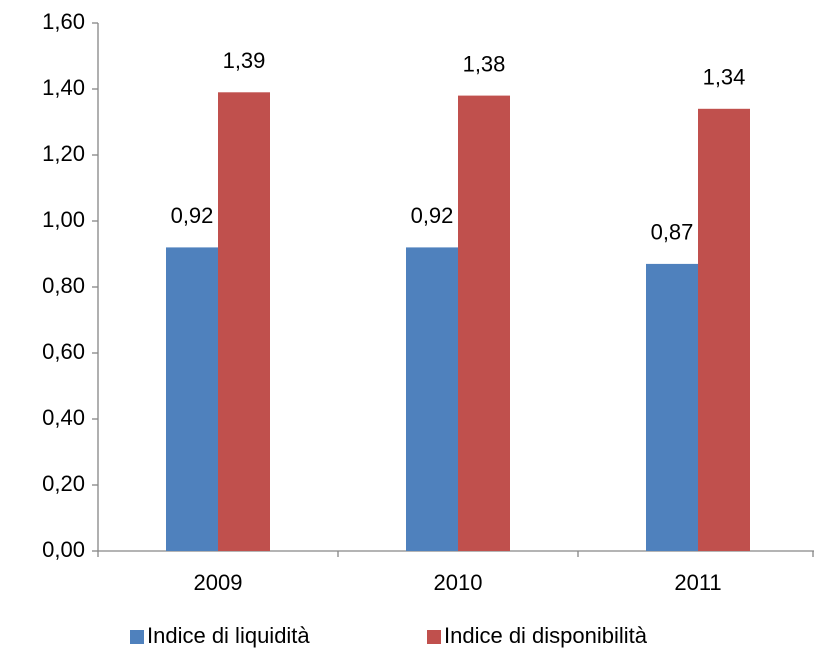 This screenshot has width=814, height=654. I want to click on value-label: 1,39, so click(244, 60).